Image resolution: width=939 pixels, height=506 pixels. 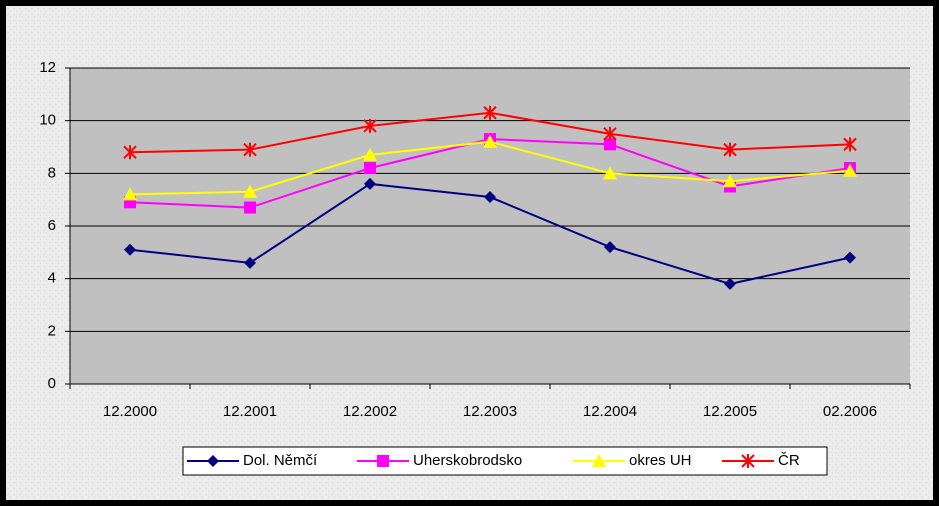 I want to click on x-tick-label: 12.2004, so click(x=610, y=411).